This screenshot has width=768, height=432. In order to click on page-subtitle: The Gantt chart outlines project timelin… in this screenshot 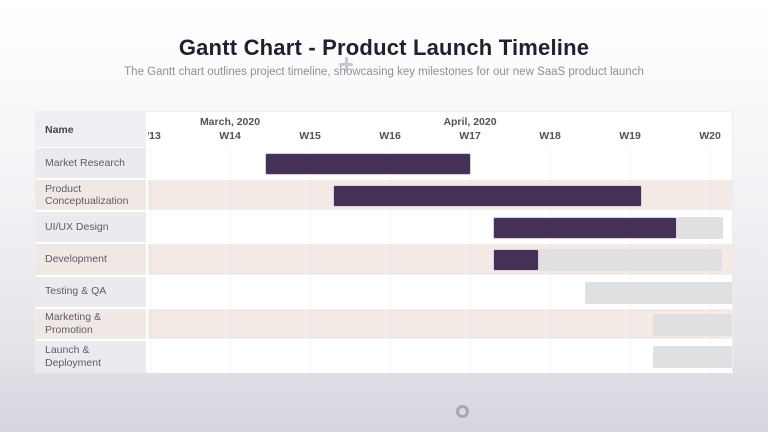, I will do `click(384, 72)`.